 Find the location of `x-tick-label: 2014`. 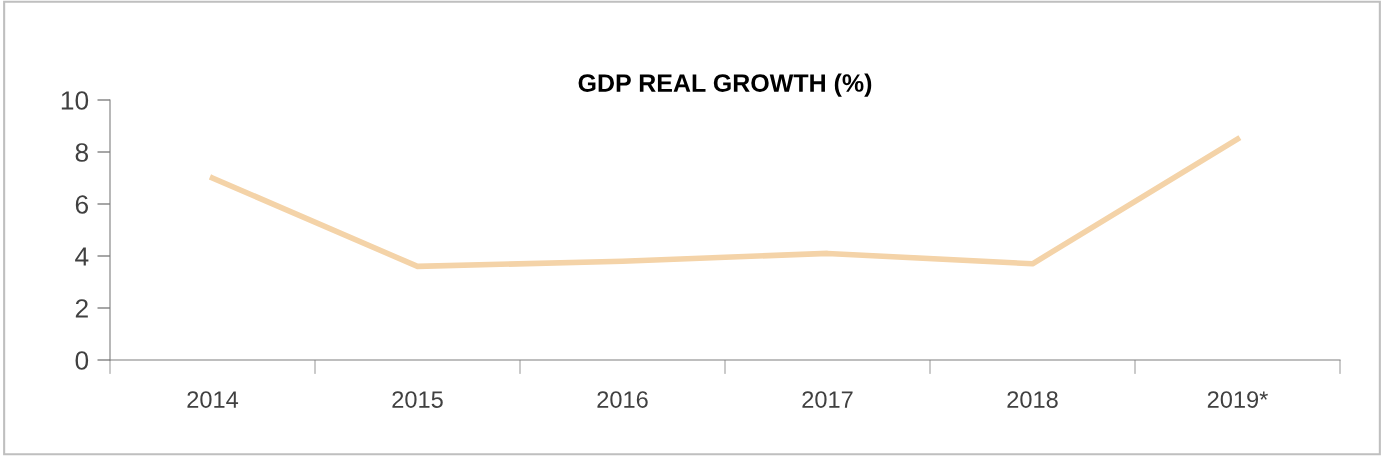

x-tick-label: 2014 is located at coordinates (213, 399).